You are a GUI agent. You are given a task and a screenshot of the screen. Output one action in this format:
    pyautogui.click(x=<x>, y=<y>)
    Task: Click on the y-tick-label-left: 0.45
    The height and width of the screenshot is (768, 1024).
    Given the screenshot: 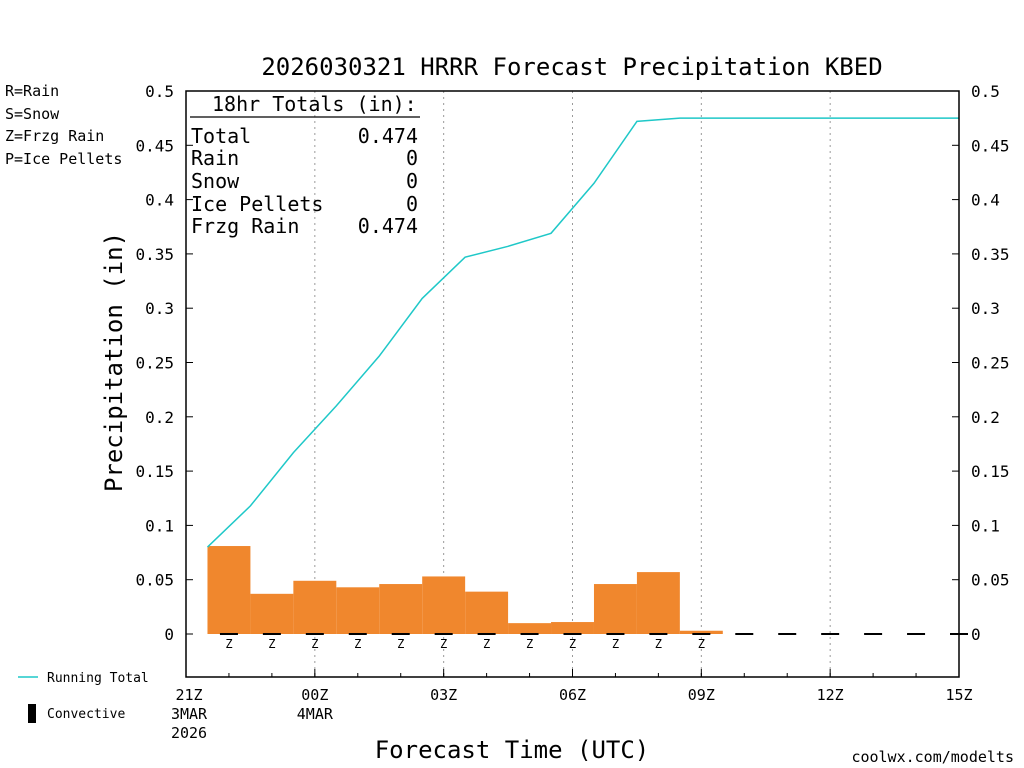 What is the action you would take?
    pyautogui.click(x=154, y=145)
    